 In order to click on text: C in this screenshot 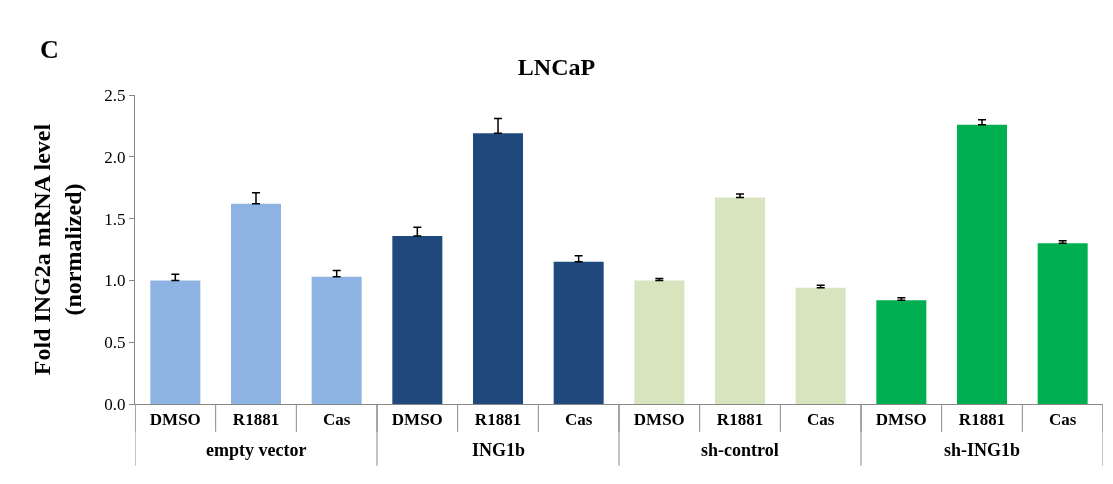, I will do `click(49, 49)`.